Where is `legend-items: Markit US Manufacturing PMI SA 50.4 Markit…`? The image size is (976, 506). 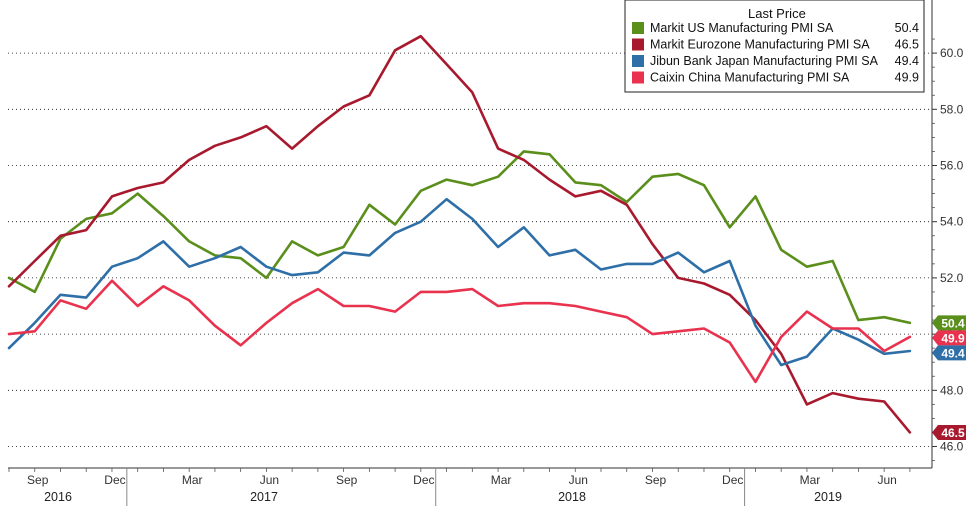
legend-items: Markit US Manufacturing PMI SA 50.4 Markit… is located at coordinates (775, 53).